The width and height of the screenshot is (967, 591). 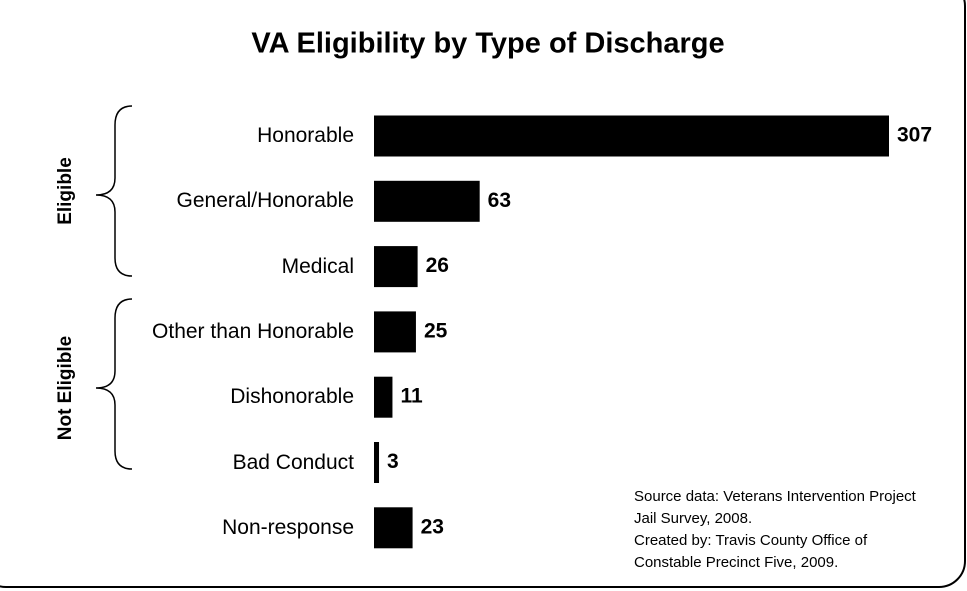 What do you see at coordinates (393, 461) in the screenshot?
I see `value-label: 3` at bounding box center [393, 461].